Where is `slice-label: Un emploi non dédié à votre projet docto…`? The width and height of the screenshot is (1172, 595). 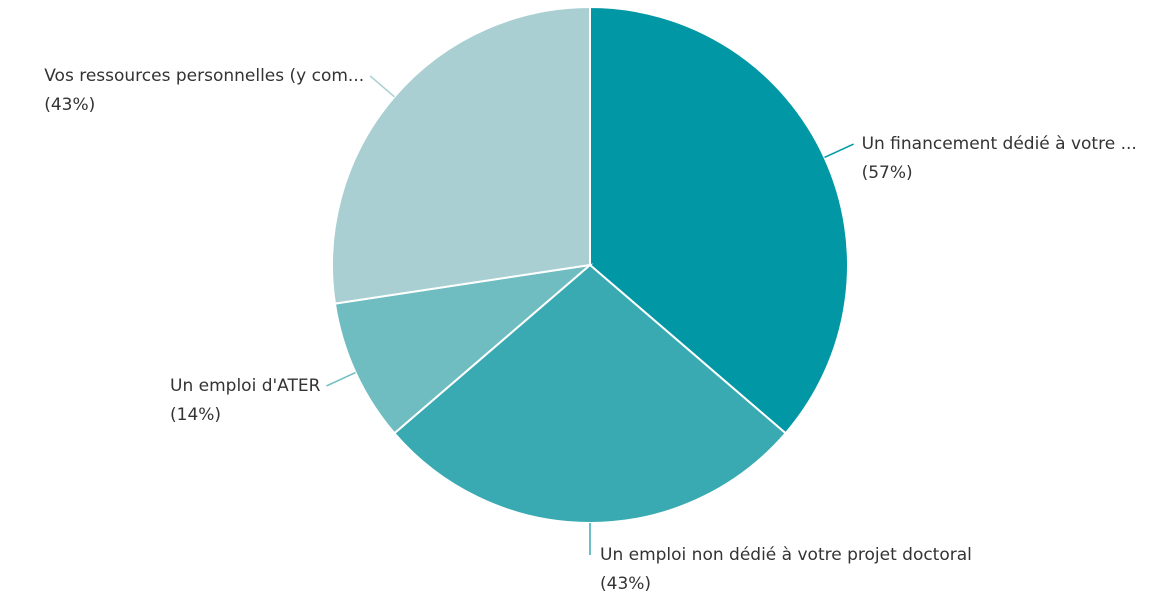
slice-label: Un emploi non dédié à votre projet docto… is located at coordinates (786, 555).